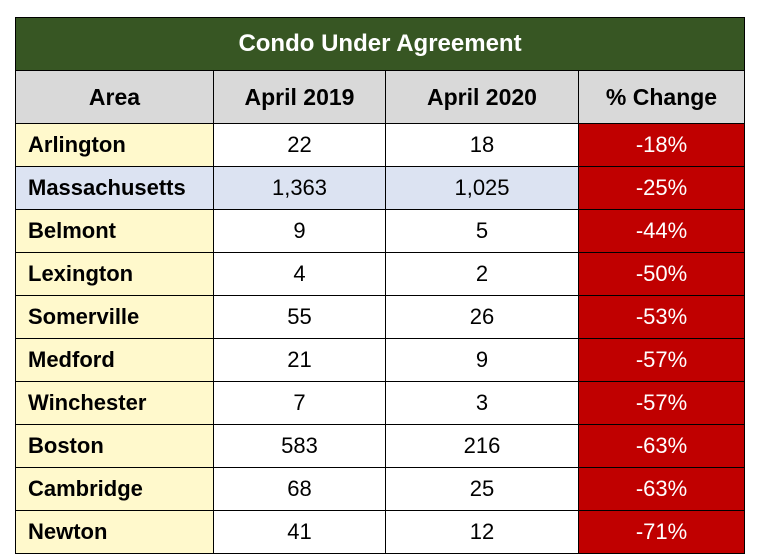 This screenshot has height=559, width=757. I want to click on table-row: Newton 41 12 -71%, so click(380, 532).